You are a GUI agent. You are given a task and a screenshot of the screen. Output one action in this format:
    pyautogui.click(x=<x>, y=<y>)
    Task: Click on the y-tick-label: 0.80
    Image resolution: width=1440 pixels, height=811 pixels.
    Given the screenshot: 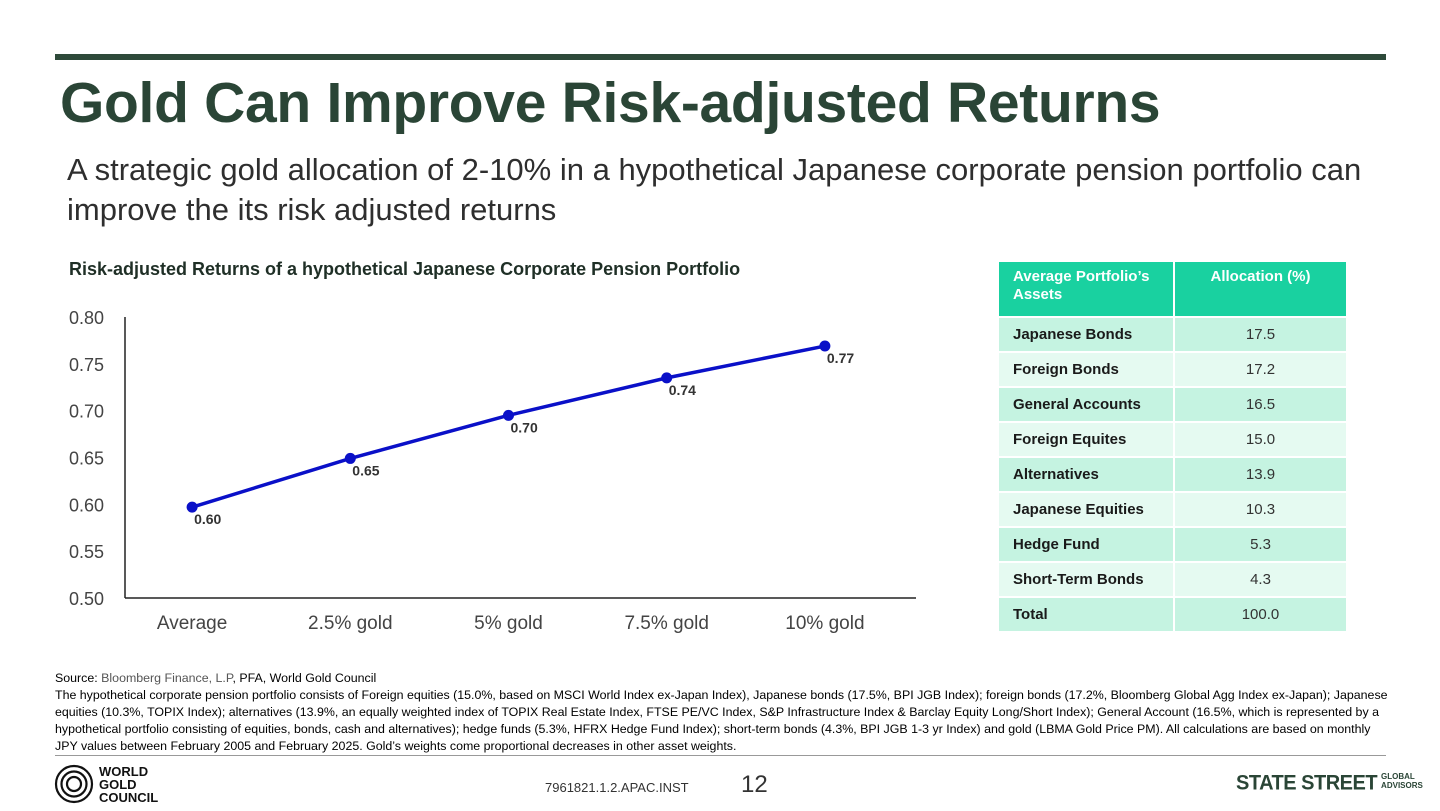 What is the action you would take?
    pyautogui.click(x=86, y=318)
    